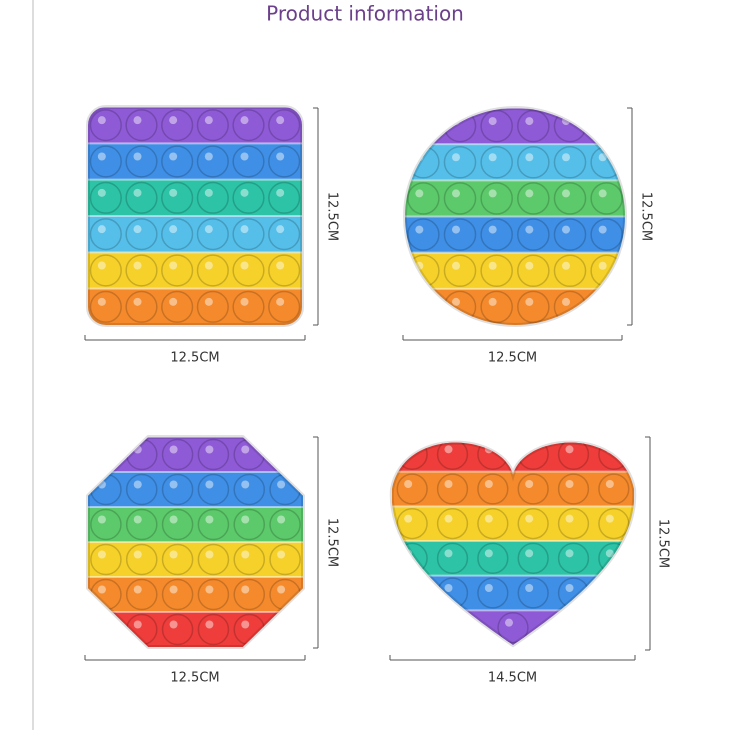 The image size is (730, 730). What do you see at coordinates (195, 216) in the screenshot?
I see `fidget-toy` at bounding box center [195, 216].